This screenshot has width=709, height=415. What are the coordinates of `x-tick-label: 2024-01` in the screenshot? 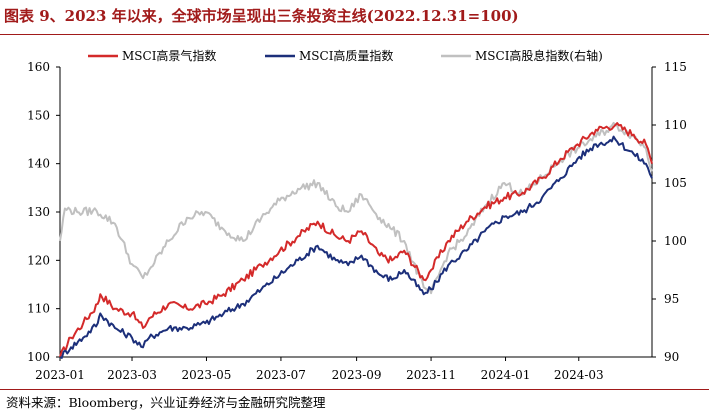 It's located at (506, 375).